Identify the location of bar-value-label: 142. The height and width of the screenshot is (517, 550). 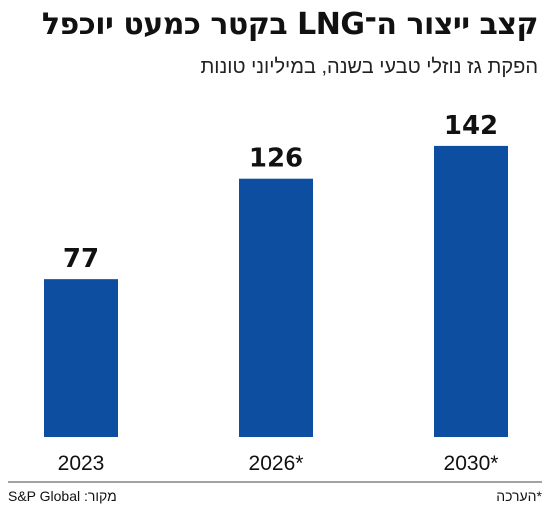
(471, 126).